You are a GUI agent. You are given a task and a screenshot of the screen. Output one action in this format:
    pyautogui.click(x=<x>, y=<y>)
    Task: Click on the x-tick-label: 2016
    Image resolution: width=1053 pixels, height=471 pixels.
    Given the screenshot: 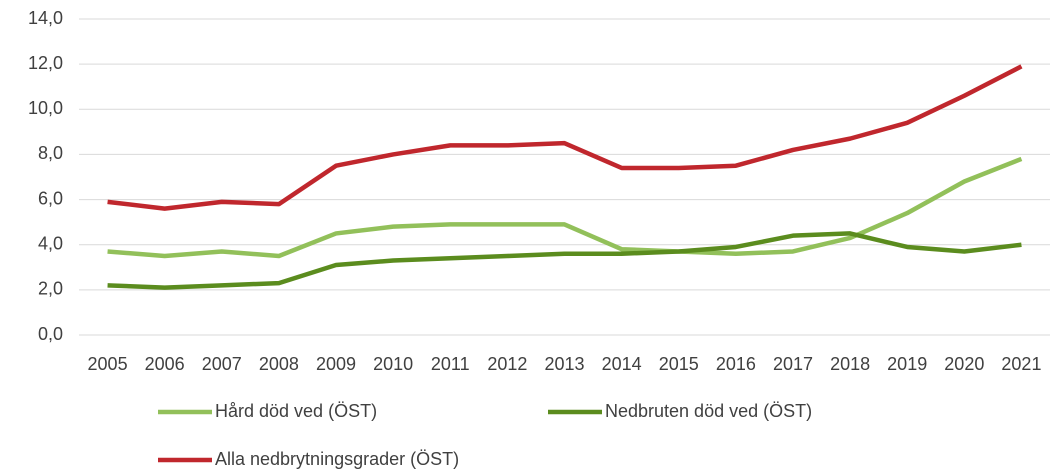 What is the action you would take?
    pyautogui.click(x=736, y=364)
    